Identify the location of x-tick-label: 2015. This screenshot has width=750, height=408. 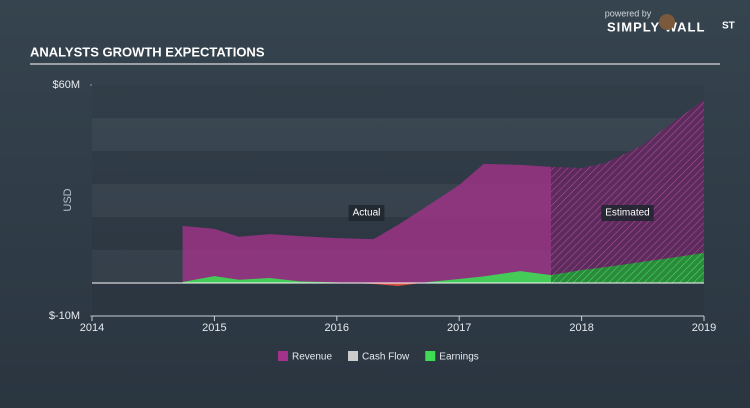
(214, 328).